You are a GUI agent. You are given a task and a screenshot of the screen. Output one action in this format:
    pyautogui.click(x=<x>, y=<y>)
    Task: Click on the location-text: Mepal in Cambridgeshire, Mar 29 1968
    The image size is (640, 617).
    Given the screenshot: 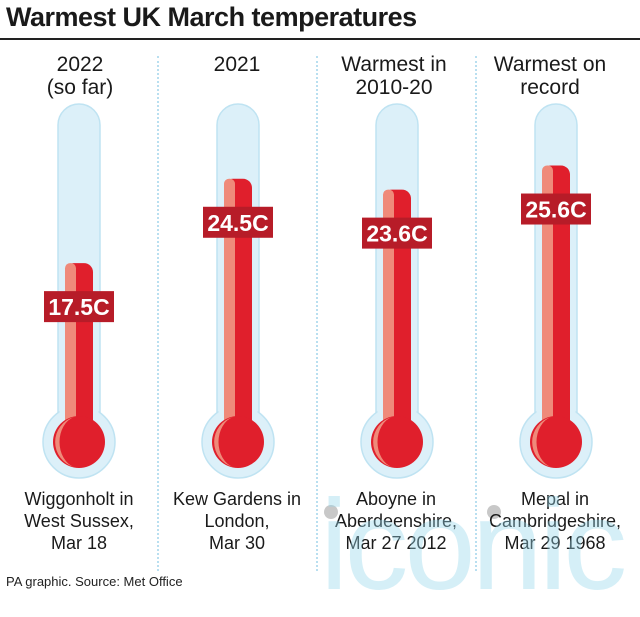 What is the action you would take?
    pyautogui.click(x=555, y=521)
    